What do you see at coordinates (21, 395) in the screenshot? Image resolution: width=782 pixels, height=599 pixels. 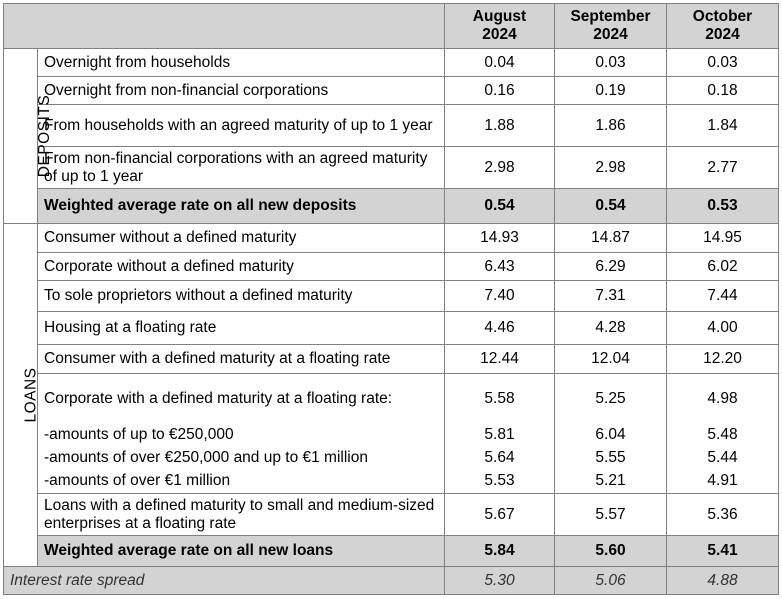 I see `section-label-loans: LOANS` at bounding box center [21, 395].